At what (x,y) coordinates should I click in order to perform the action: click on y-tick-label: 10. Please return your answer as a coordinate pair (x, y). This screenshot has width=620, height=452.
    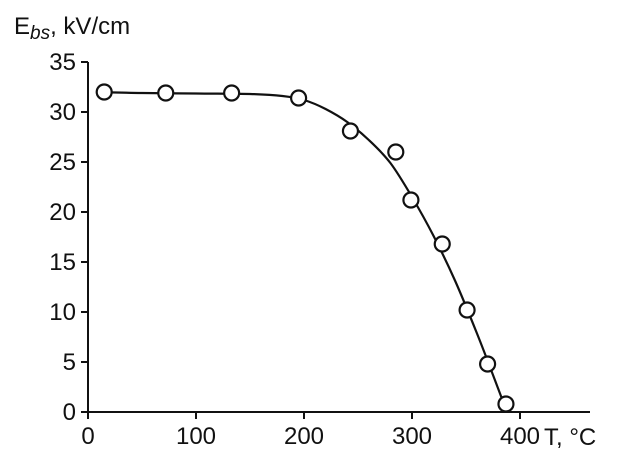
    Looking at the image, I should click on (62, 312).